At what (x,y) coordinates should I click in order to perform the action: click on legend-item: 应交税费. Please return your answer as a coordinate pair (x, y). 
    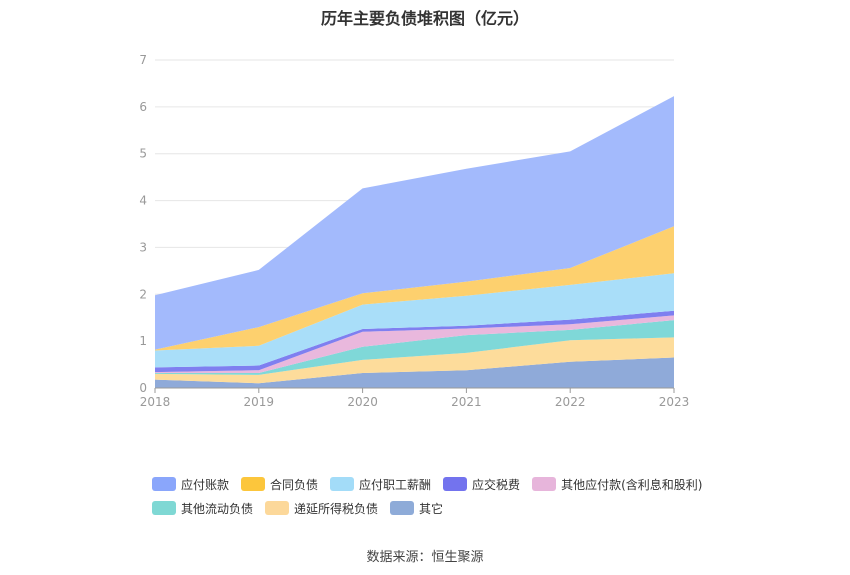
    Looking at the image, I should click on (481, 484).